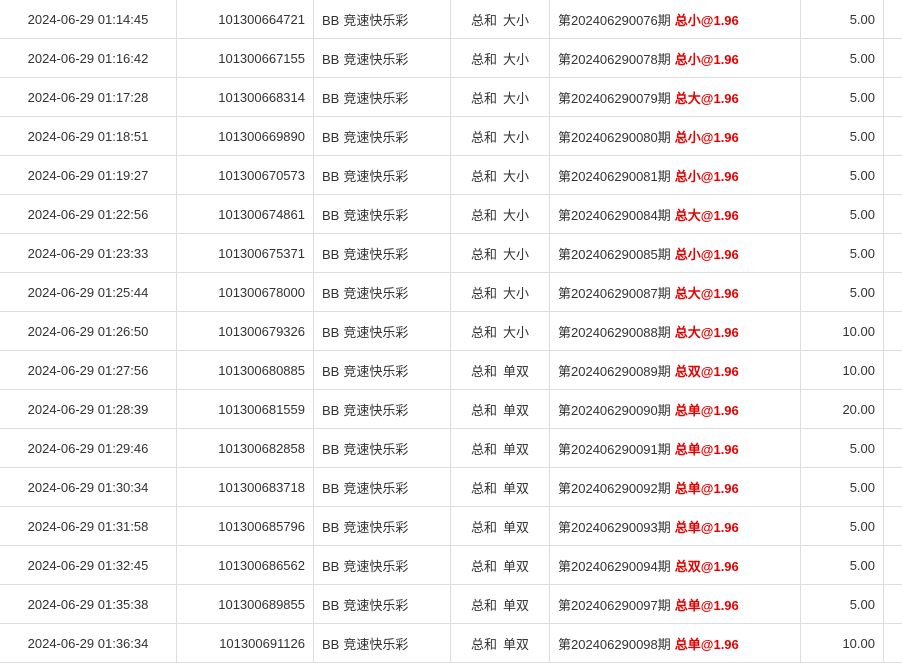 This screenshot has height=663, width=902. Describe the element at coordinates (675, 292) in the screenshot. I see `cell-bet-detail: 第202406290087期总大@1.96` at that location.